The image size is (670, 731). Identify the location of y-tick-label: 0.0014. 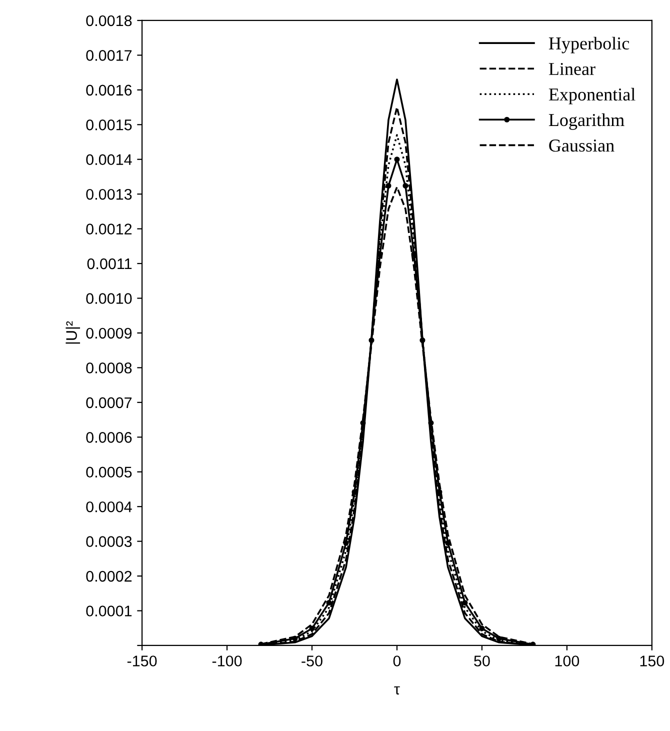
(109, 160).